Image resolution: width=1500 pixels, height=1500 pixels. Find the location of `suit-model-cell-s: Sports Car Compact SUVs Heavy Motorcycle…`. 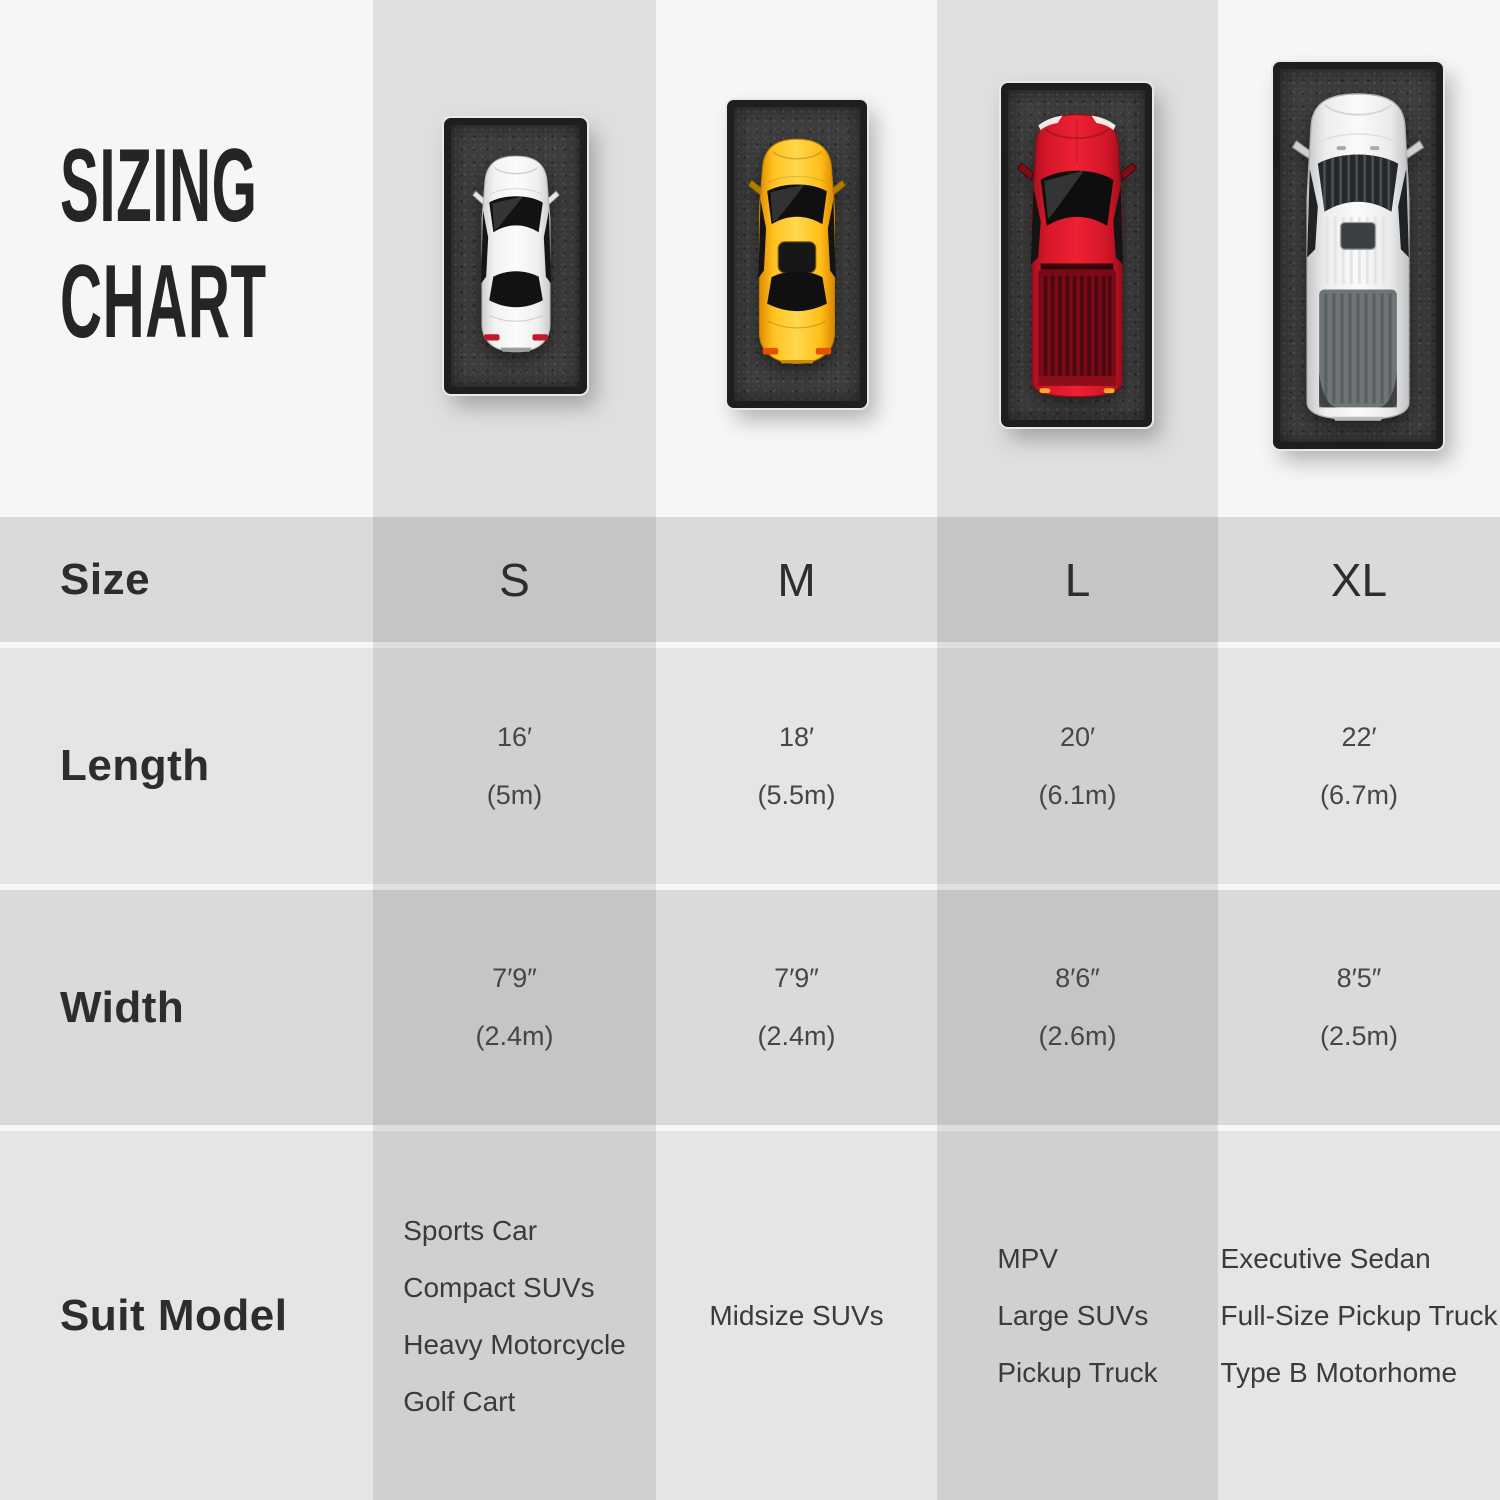

suit-model-cell-s: Sports Car Compact SUVs Heavy Motorcycle… is located at coordinates (514, 1315).